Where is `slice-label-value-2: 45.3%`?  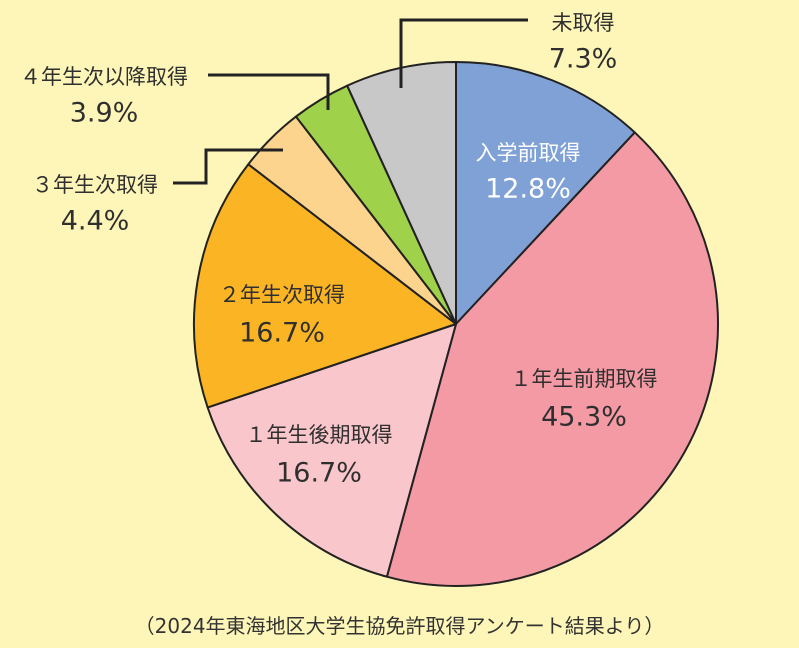
slice-label-value-2: 45.3% is located at coordinates (584, 417).